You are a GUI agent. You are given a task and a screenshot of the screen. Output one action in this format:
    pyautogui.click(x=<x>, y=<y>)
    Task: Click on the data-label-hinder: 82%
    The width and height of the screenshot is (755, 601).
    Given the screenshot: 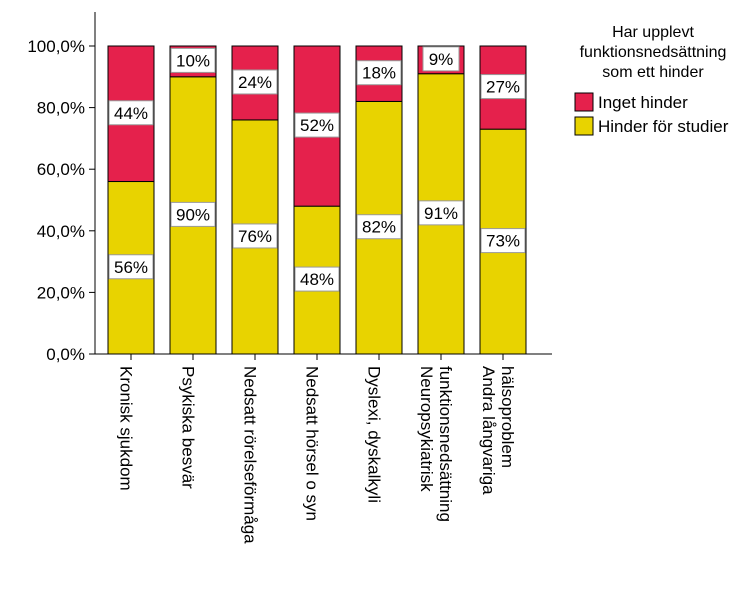 What is the action you would take?
    pyautogui.click(x=379, y=227)
    